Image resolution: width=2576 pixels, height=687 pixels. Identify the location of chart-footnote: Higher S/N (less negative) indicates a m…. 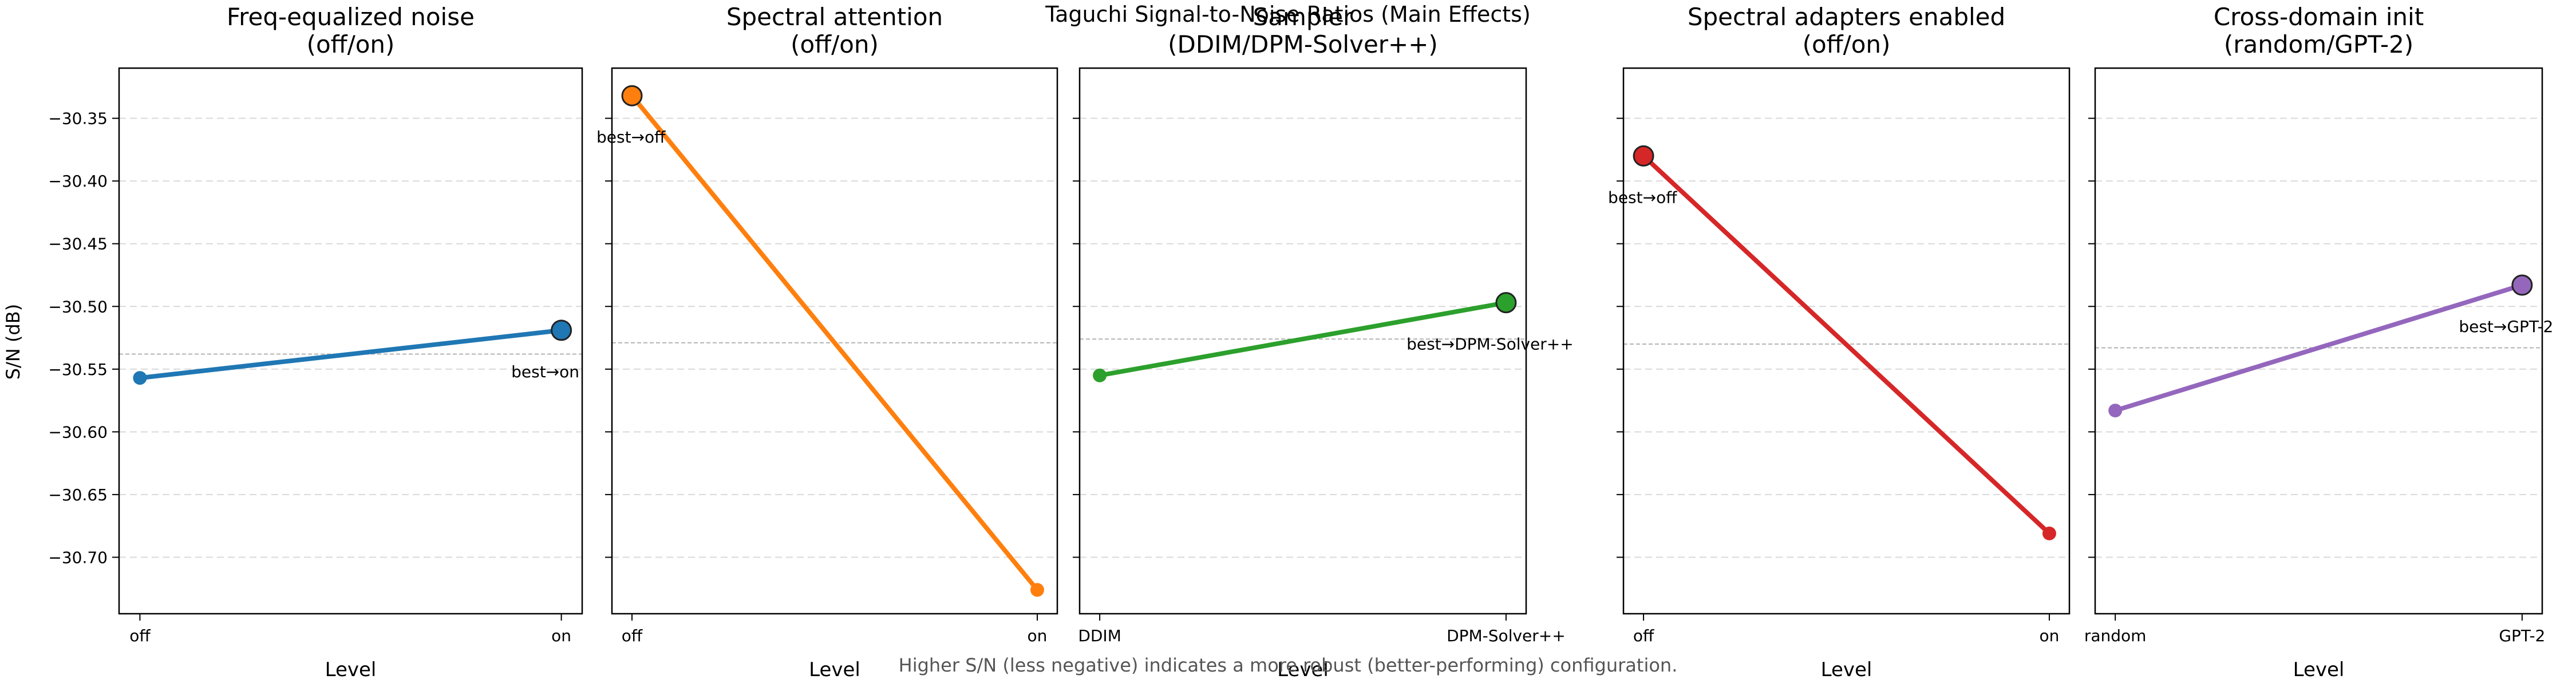
(1288, 665).